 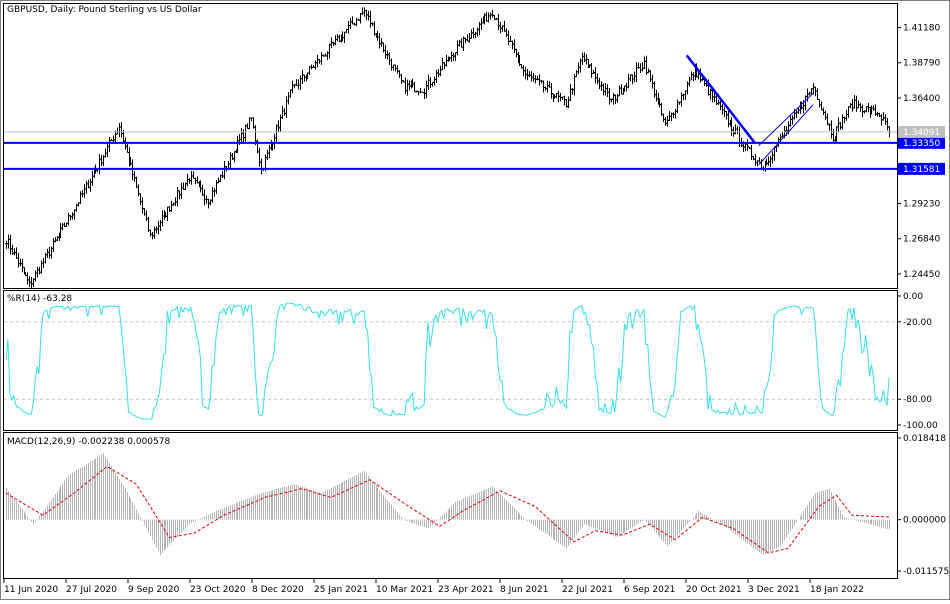 What do you see at coordinates (91, 590) in the screenshot?
I see `time-tick-label: 27 Jul 2020` at bounding box center [91, 590].